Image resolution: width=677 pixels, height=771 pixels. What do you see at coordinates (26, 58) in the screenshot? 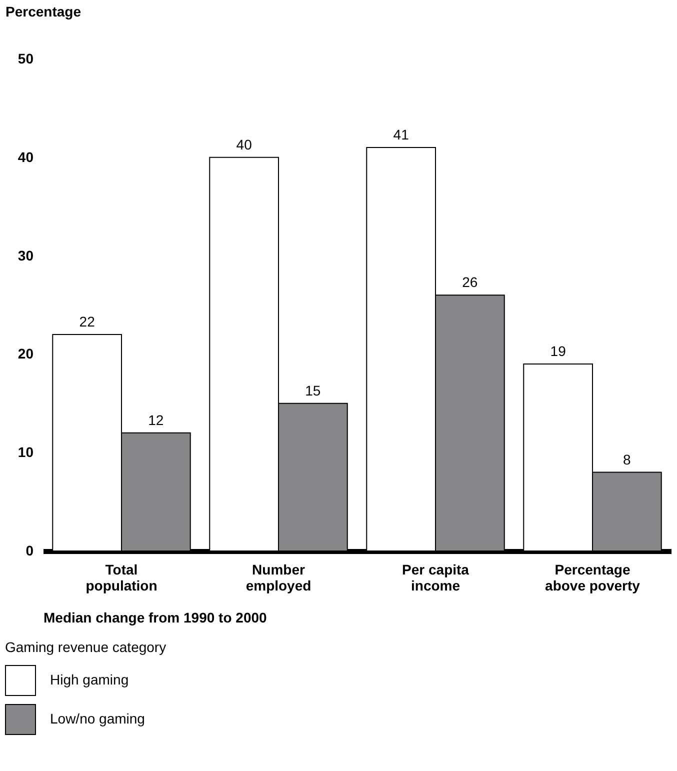
I see `y-tick-label: 50` at bounding box center [26, 58].